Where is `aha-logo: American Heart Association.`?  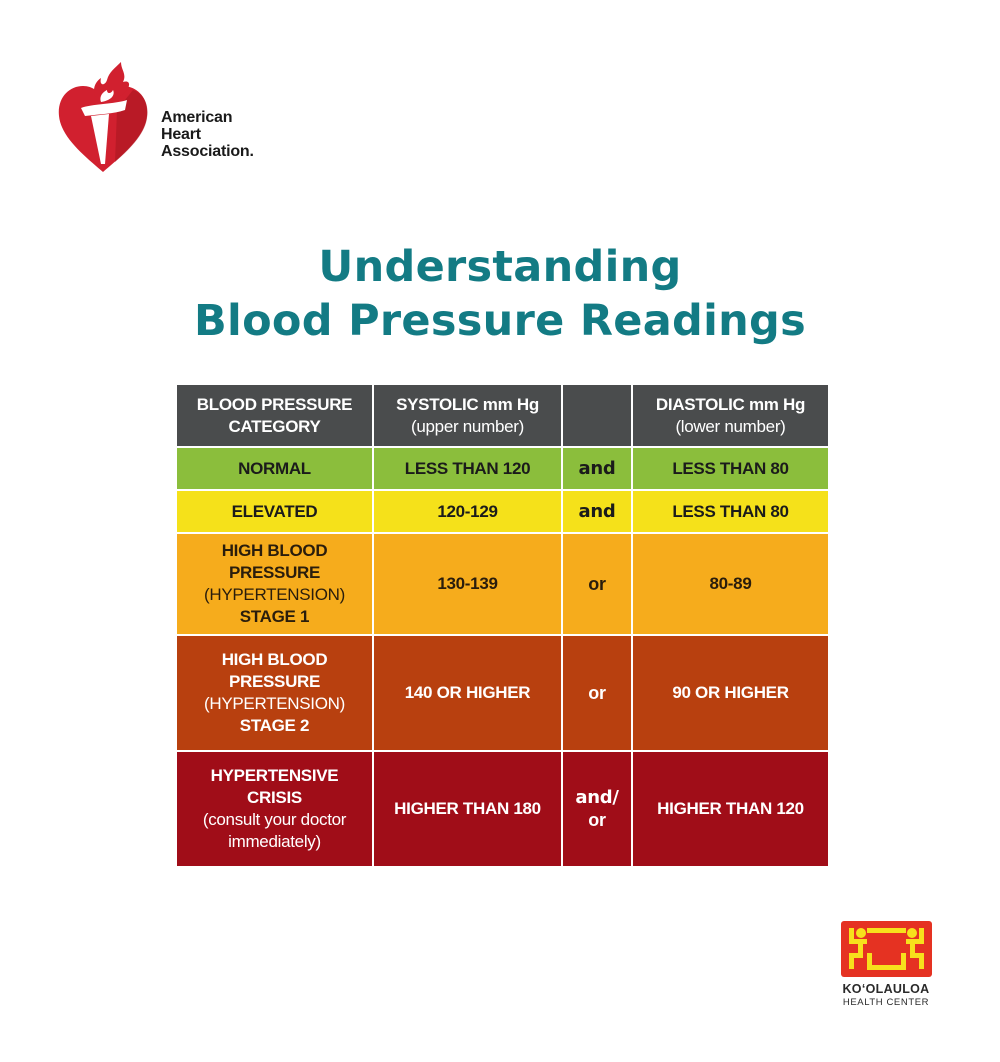
aha-logo: American Heart Association. is located at coordinates (177, 120).